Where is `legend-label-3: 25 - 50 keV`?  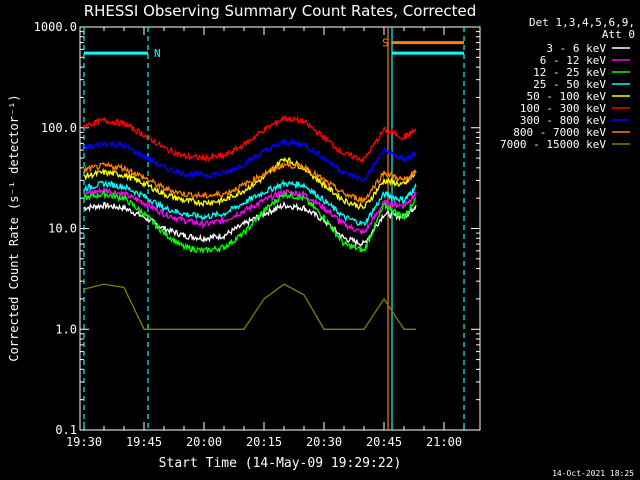 legend-label-3: 25 - 50 keV is located at coordinates (569, 84).